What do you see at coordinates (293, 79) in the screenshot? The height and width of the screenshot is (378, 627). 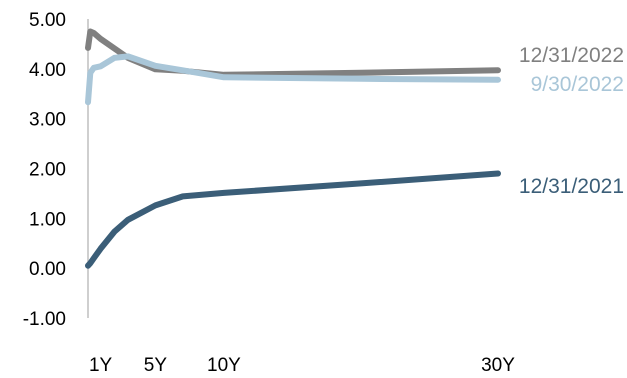 I see `series-line-9-30-2022` at bounding box center [293, 79].